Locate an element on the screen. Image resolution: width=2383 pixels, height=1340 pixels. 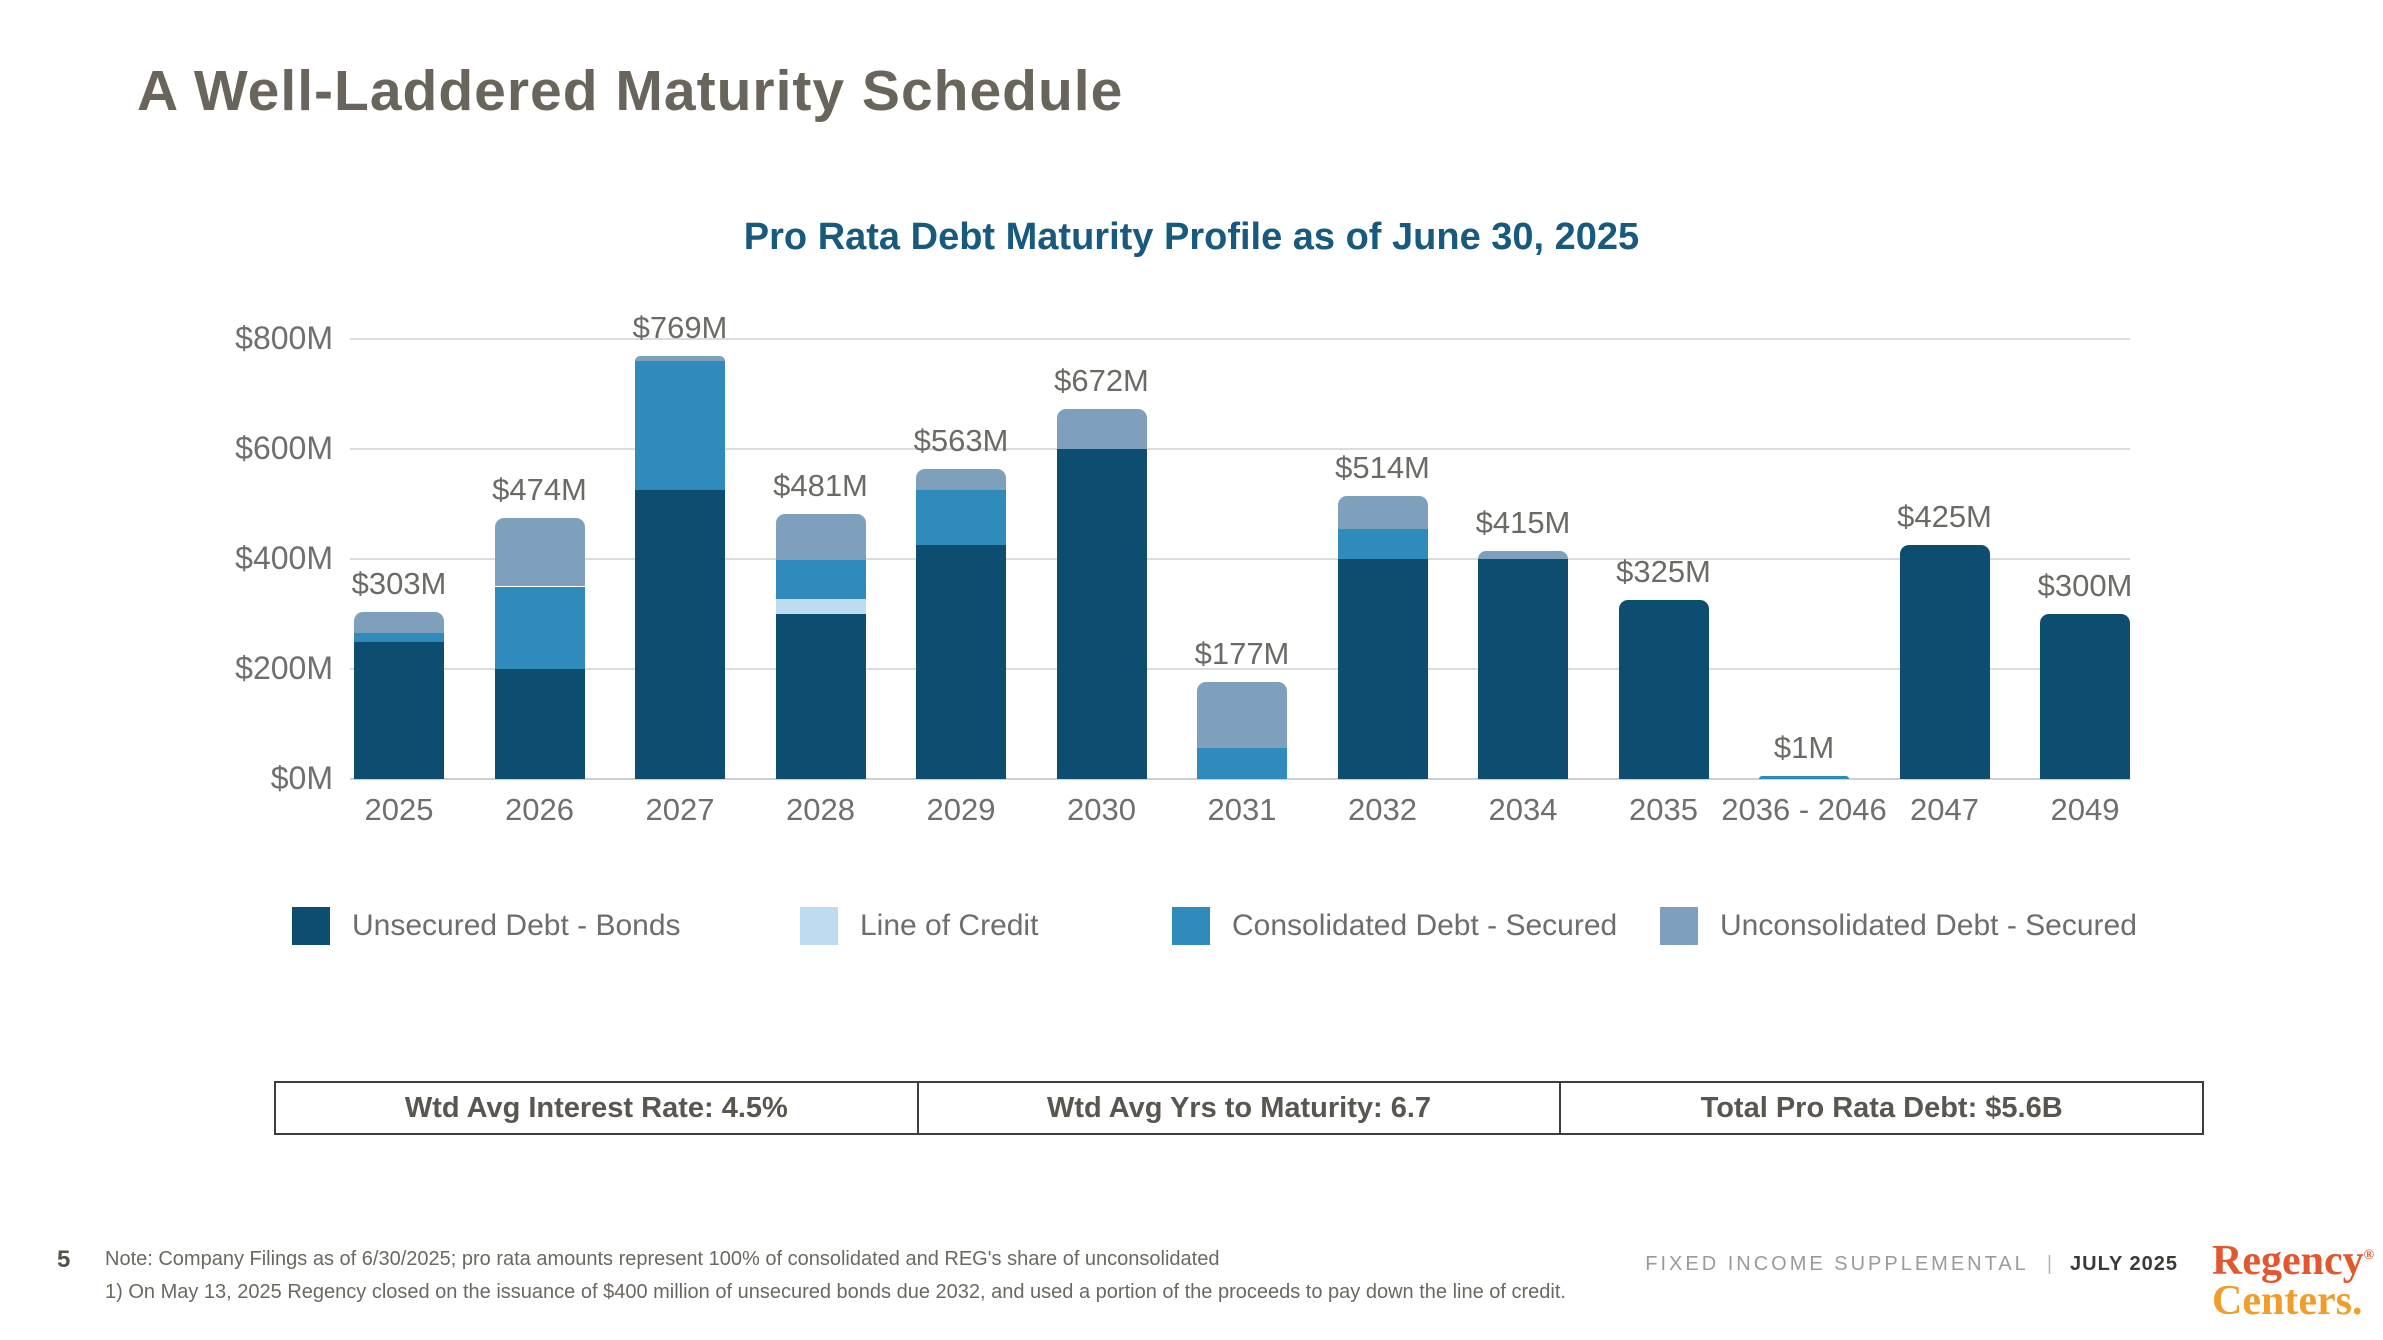
footer-date-label: JULY 2025 is located at coordinates (2124, 1264).